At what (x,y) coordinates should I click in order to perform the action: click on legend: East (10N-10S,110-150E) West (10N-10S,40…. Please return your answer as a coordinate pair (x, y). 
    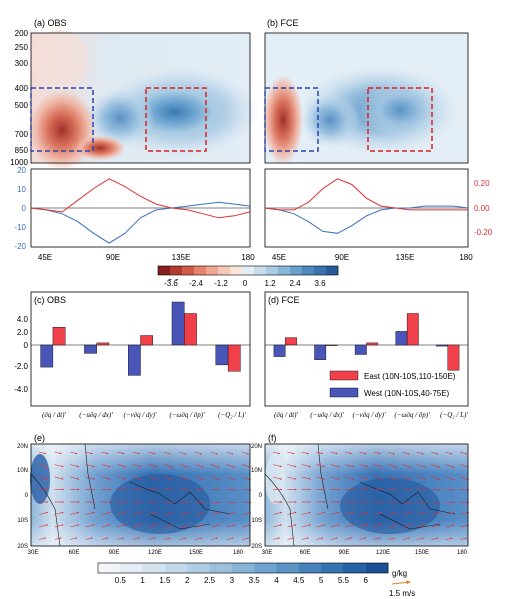
    Looking at the image, I should click on (392, 384).